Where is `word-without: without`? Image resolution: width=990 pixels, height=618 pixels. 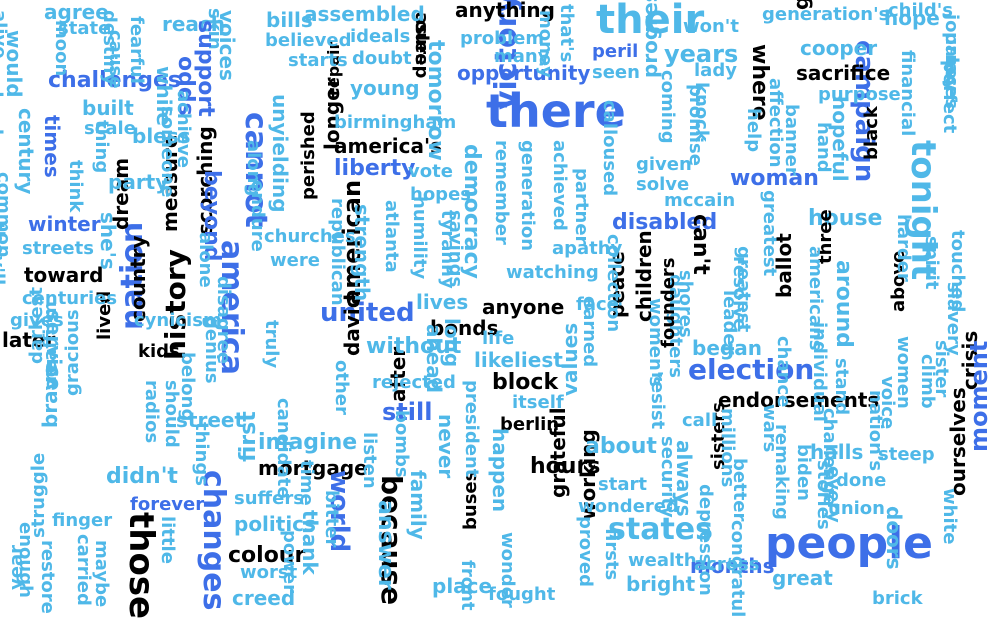
word-without: without is located at coordinates (414, 346).